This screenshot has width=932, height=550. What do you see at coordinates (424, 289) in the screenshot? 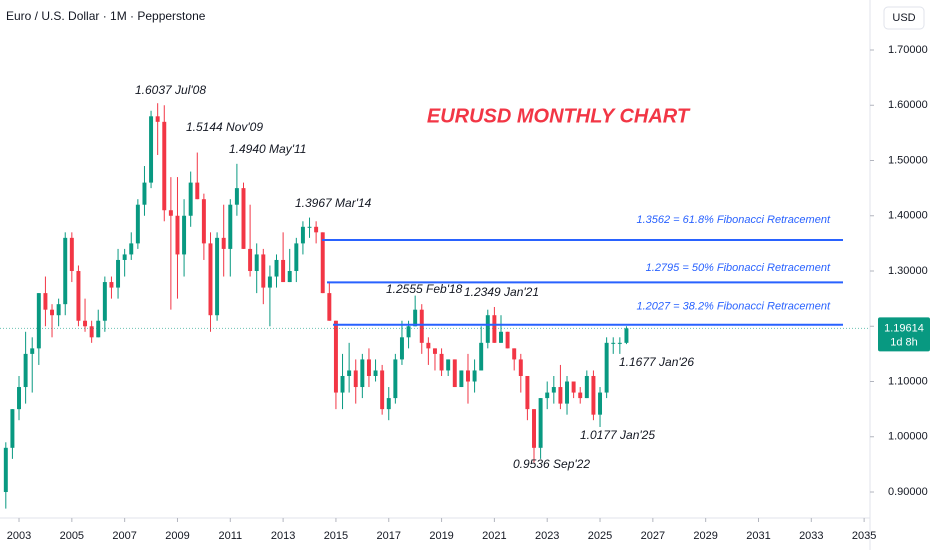
I see `price-annotation: 1.2555 Feb'18` at bounding box center [424, 289].